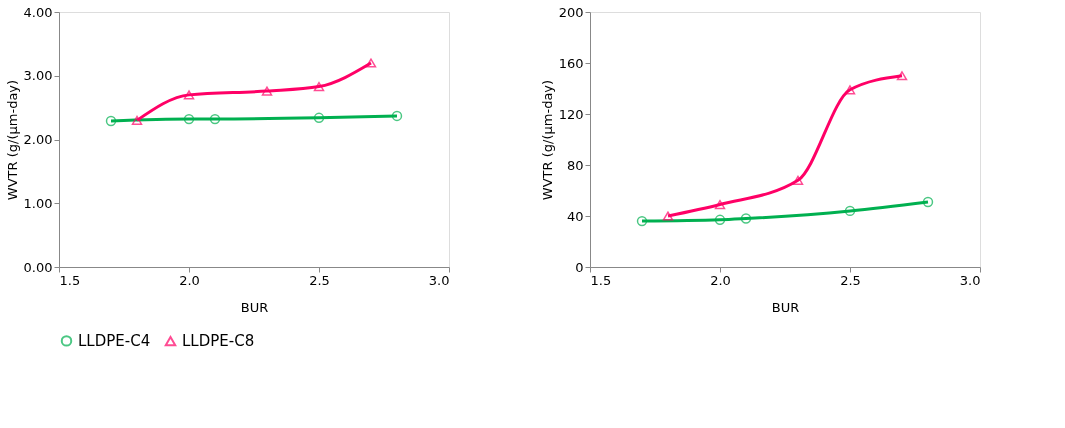 This screenshot has width=1065, height=428. I want to click on y-tick-label: 120, so click(571, 114).